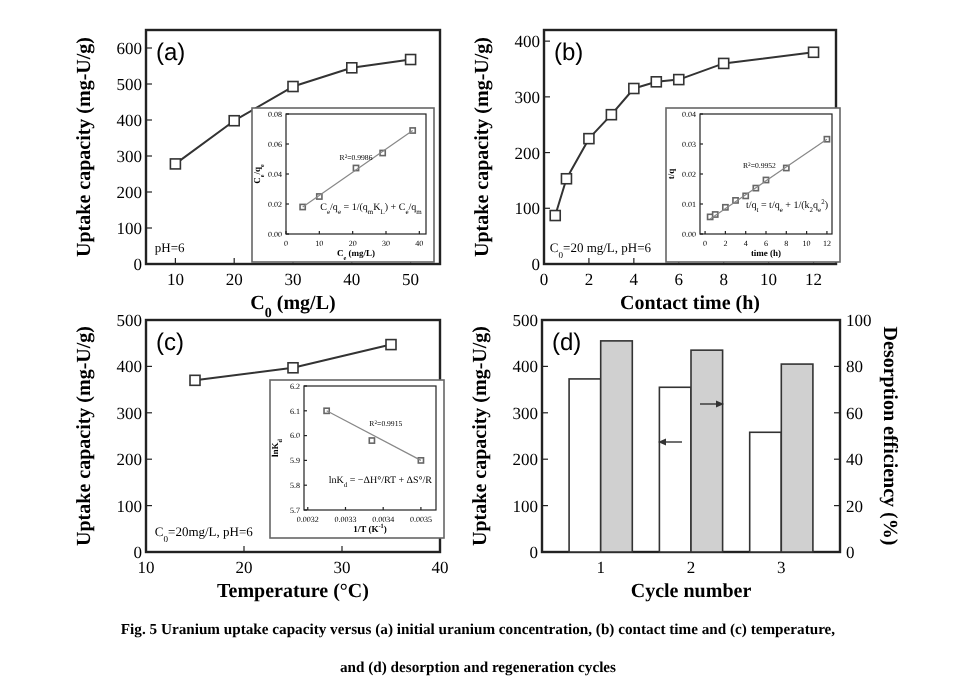 This screenshot has width=956, height=694. I want to click on x-tick-label: 3, so click(781, 567).